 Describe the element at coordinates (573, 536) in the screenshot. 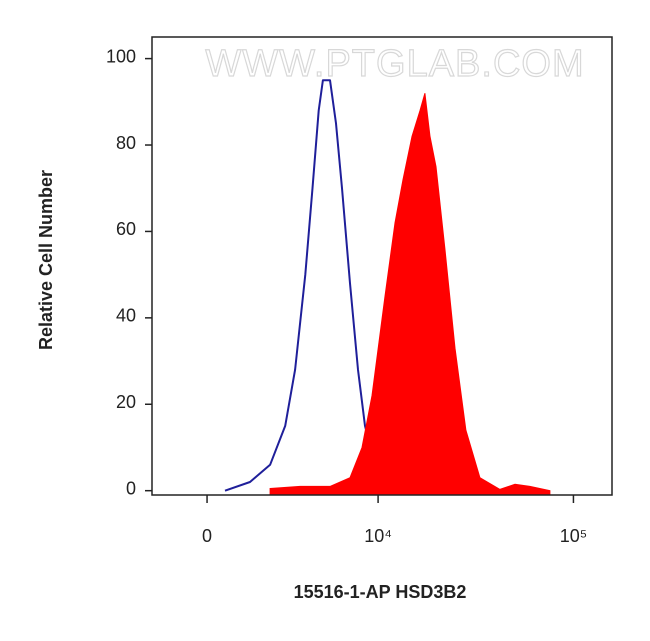

I see `x-tick-label: 10⁵` at that location.